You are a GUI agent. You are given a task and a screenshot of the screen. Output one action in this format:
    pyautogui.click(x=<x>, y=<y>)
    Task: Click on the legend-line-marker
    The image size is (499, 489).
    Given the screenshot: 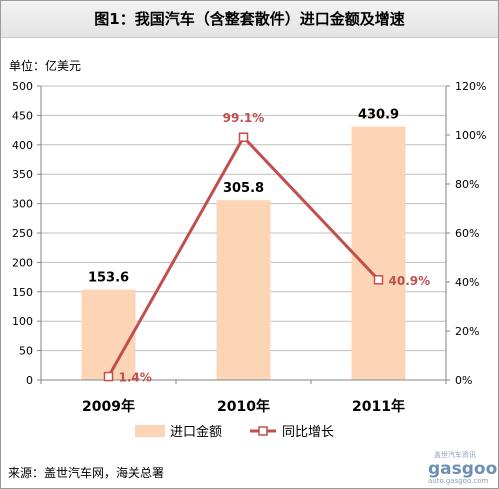 What is the action you would take?
    pyautogui.click(x=263, y=431)
    